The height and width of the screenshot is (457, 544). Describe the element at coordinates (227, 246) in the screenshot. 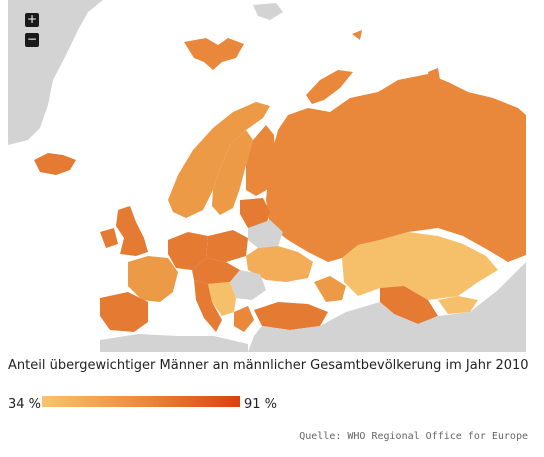

I see `region-poland` at that location.